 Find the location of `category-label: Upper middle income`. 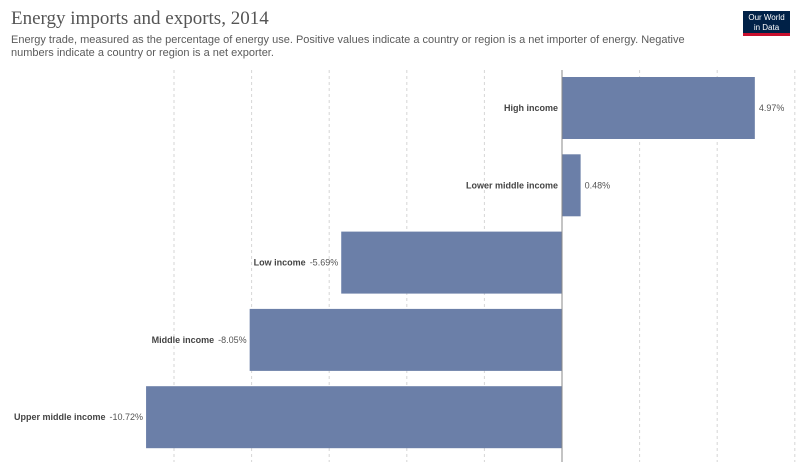

category-label: Upper middle income is located at coordinates (60, 417).